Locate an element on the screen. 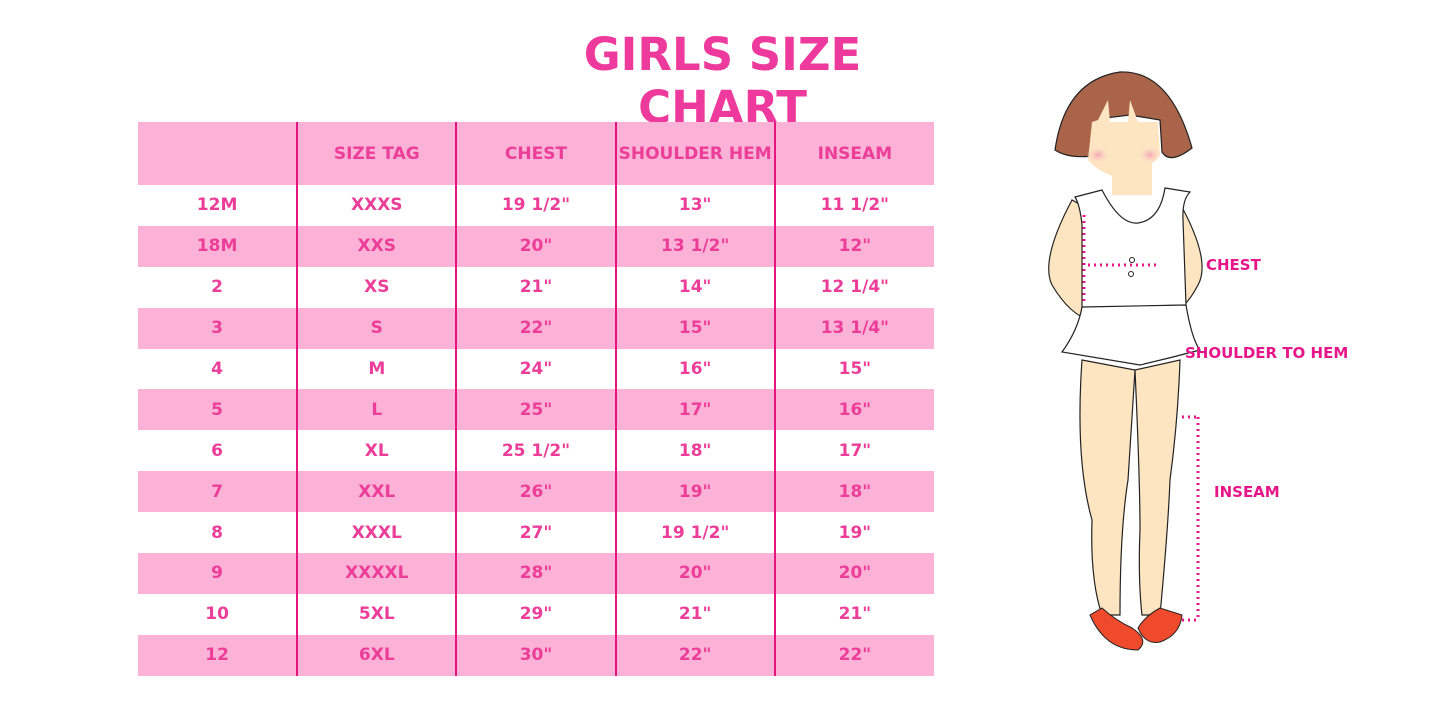 The width and height of the screenshot is (1445, 723). cell-shoulder-hem: 16" is located at coordinates (694, 369).